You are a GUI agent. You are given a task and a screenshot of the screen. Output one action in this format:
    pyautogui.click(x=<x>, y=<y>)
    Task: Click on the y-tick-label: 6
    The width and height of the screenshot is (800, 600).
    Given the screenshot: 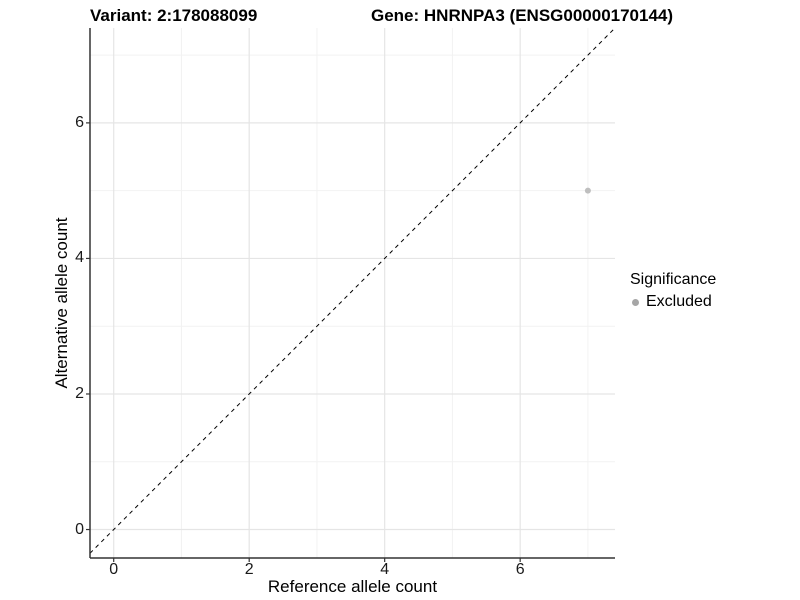 What is the action you would take?
    pyautogui.click(x=79, y=122)
    